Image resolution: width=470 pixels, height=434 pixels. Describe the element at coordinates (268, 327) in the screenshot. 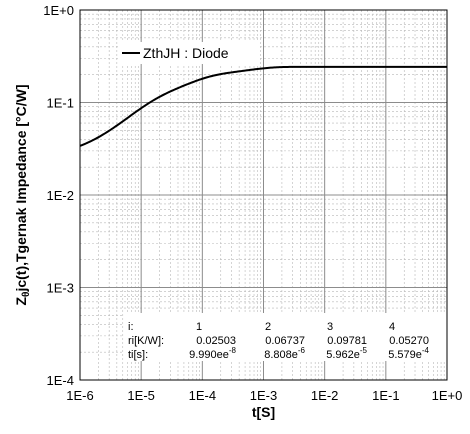

I see `table-index: 2` at that location.